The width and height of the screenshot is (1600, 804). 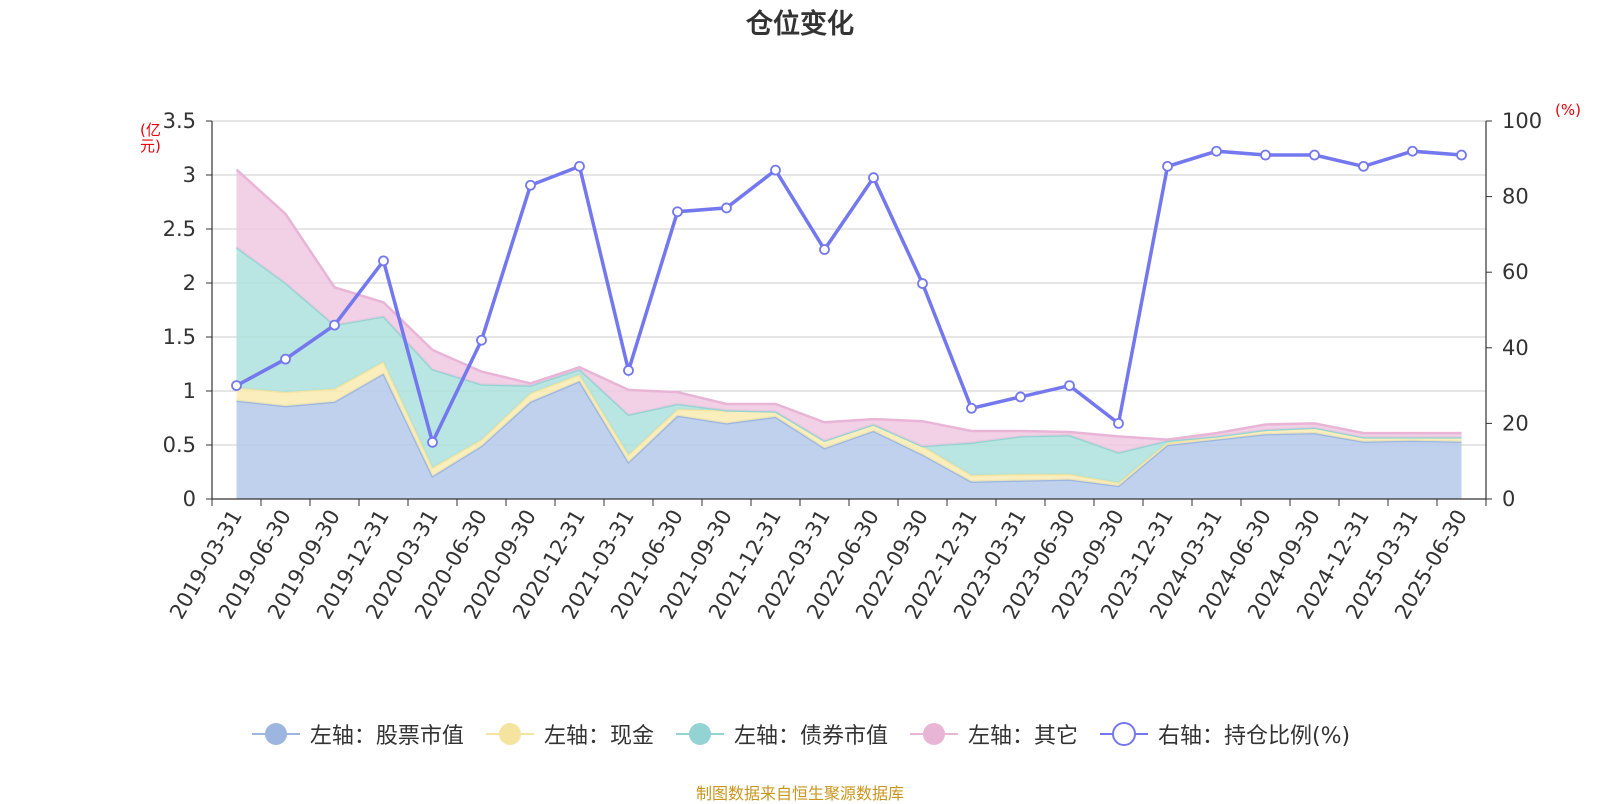 I want to click on legend-other-marker-icon, so click(x=933, y=734).